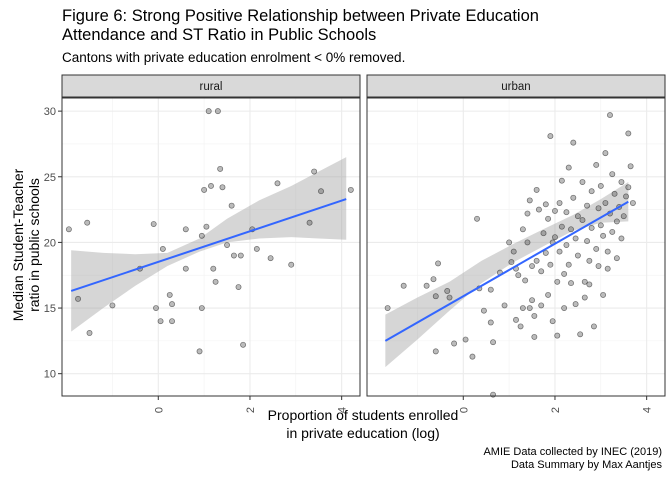  I want to click on x-tick-label: 0, so click(464, 410).